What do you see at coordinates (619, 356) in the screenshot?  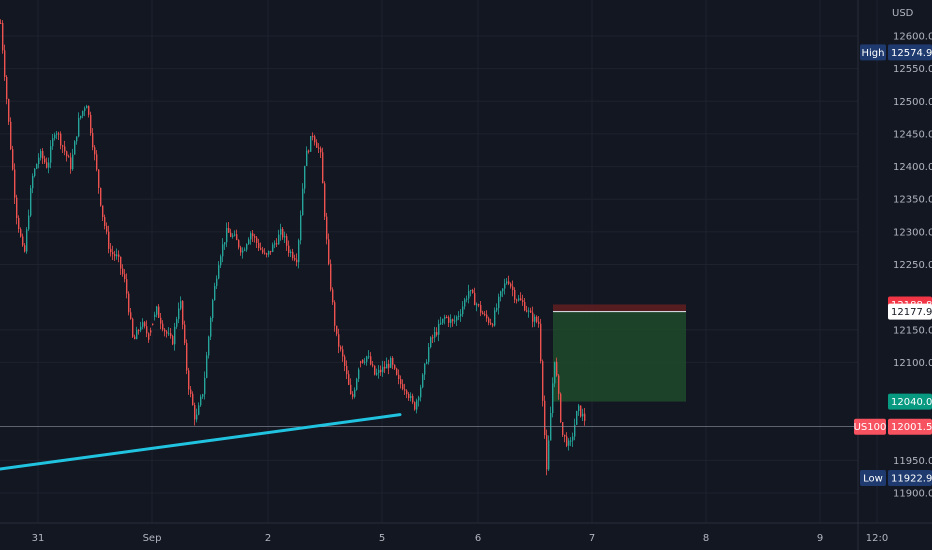 I see `take-profit-zone` at bounding box center [619, 356].